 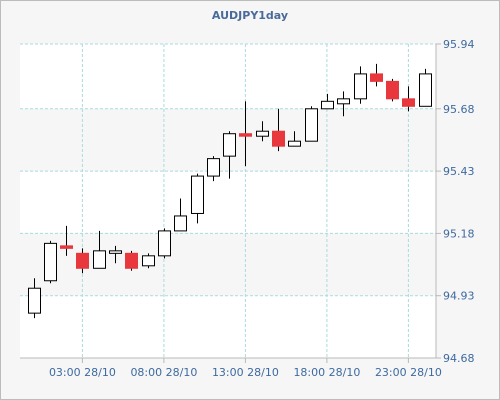 I want to click on y-tick-label: 95.18, so click(x=459, y=233).